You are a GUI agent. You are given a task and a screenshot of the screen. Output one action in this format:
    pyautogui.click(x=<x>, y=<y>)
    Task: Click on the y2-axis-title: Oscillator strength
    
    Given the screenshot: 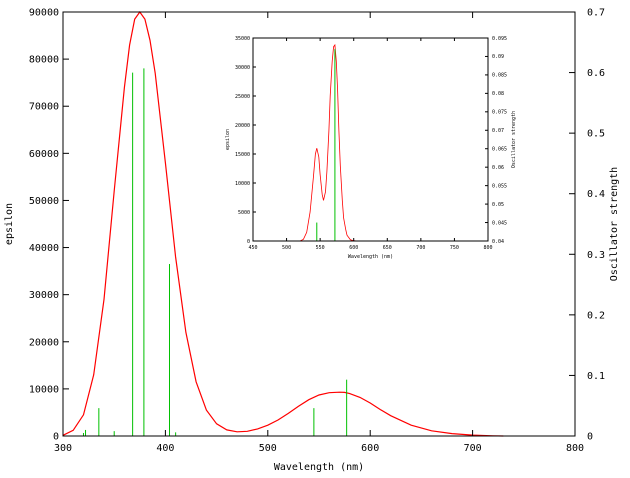 What is the action you would take?
    pyautogui.click(x=614, y=224)
    